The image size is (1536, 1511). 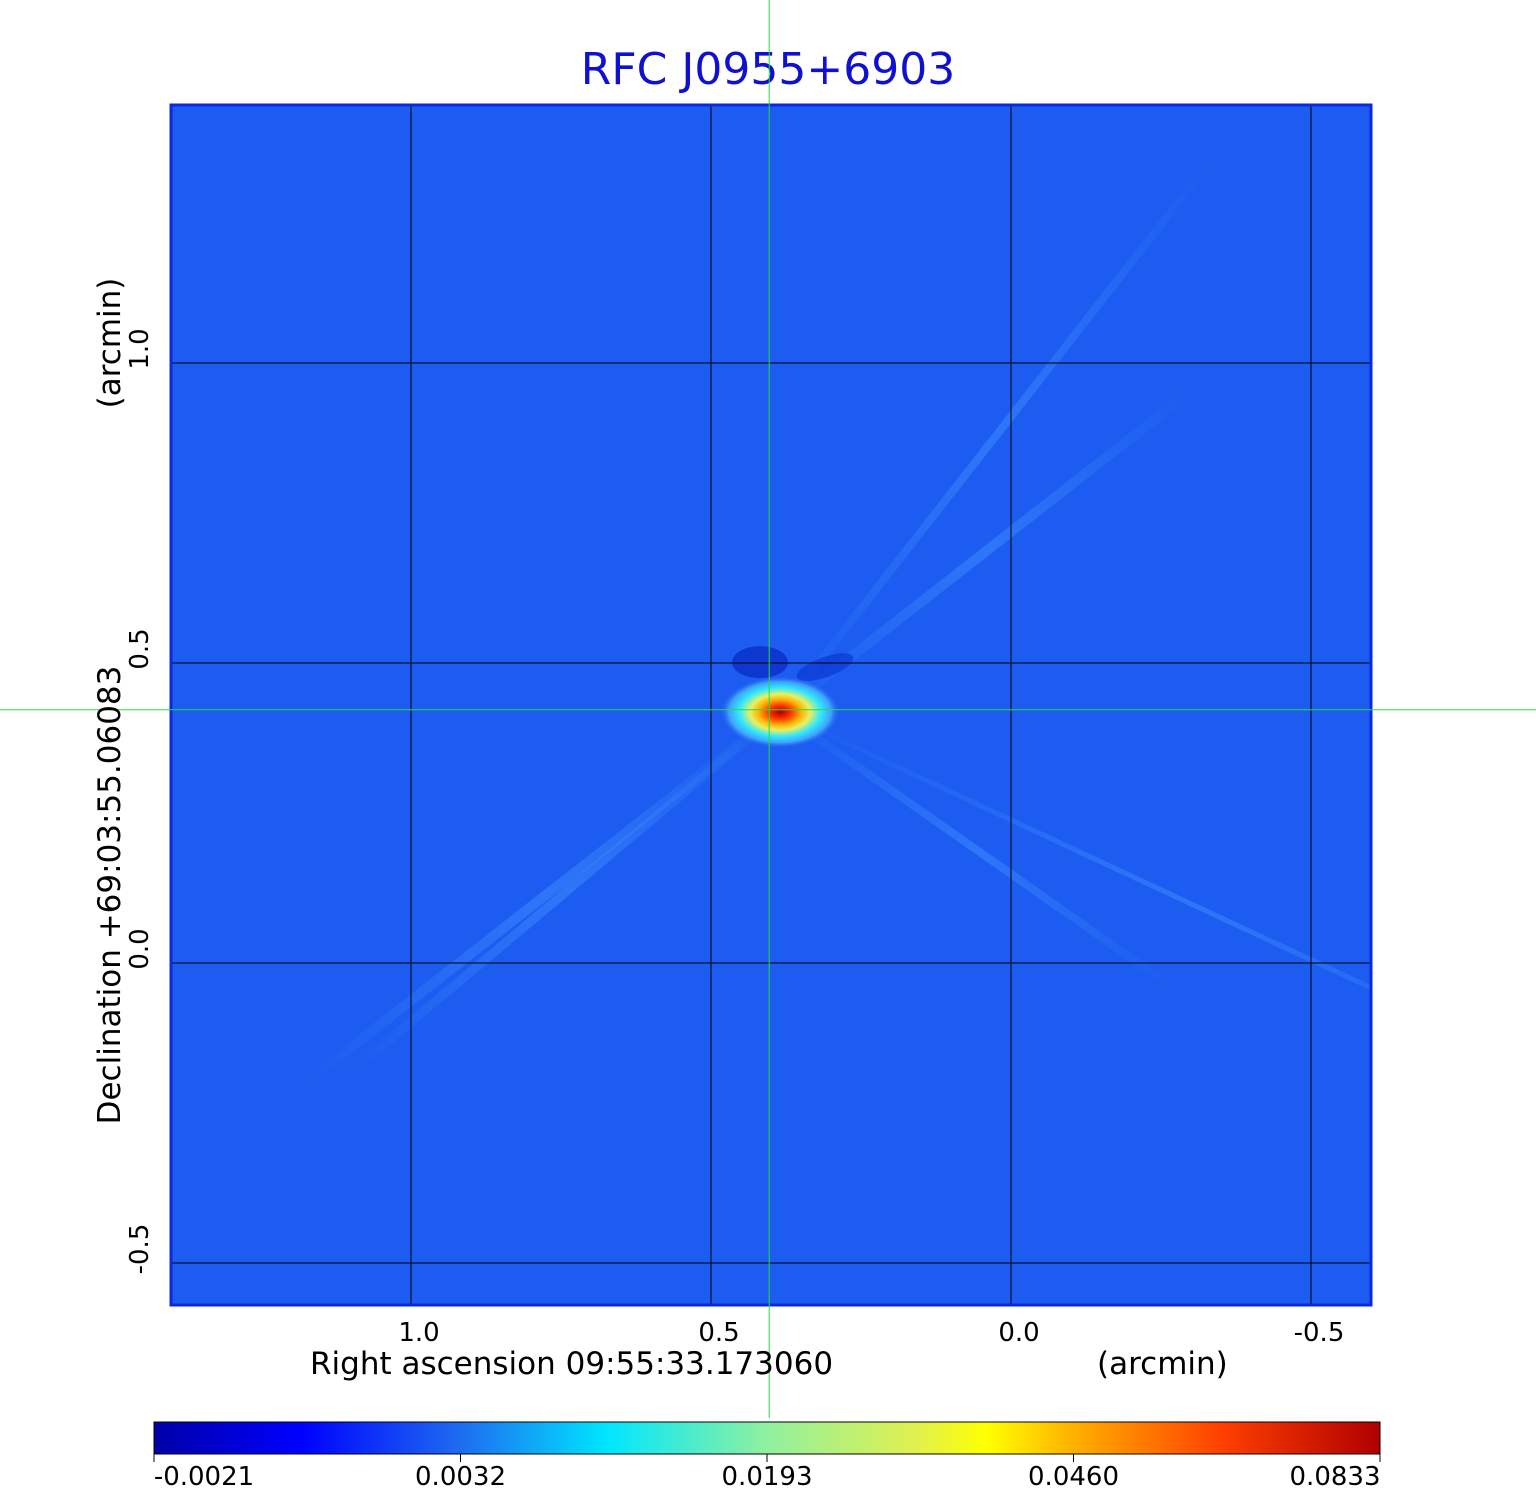 I want to click on x-tick-label: 0.5, so click(x=719, y=1333).